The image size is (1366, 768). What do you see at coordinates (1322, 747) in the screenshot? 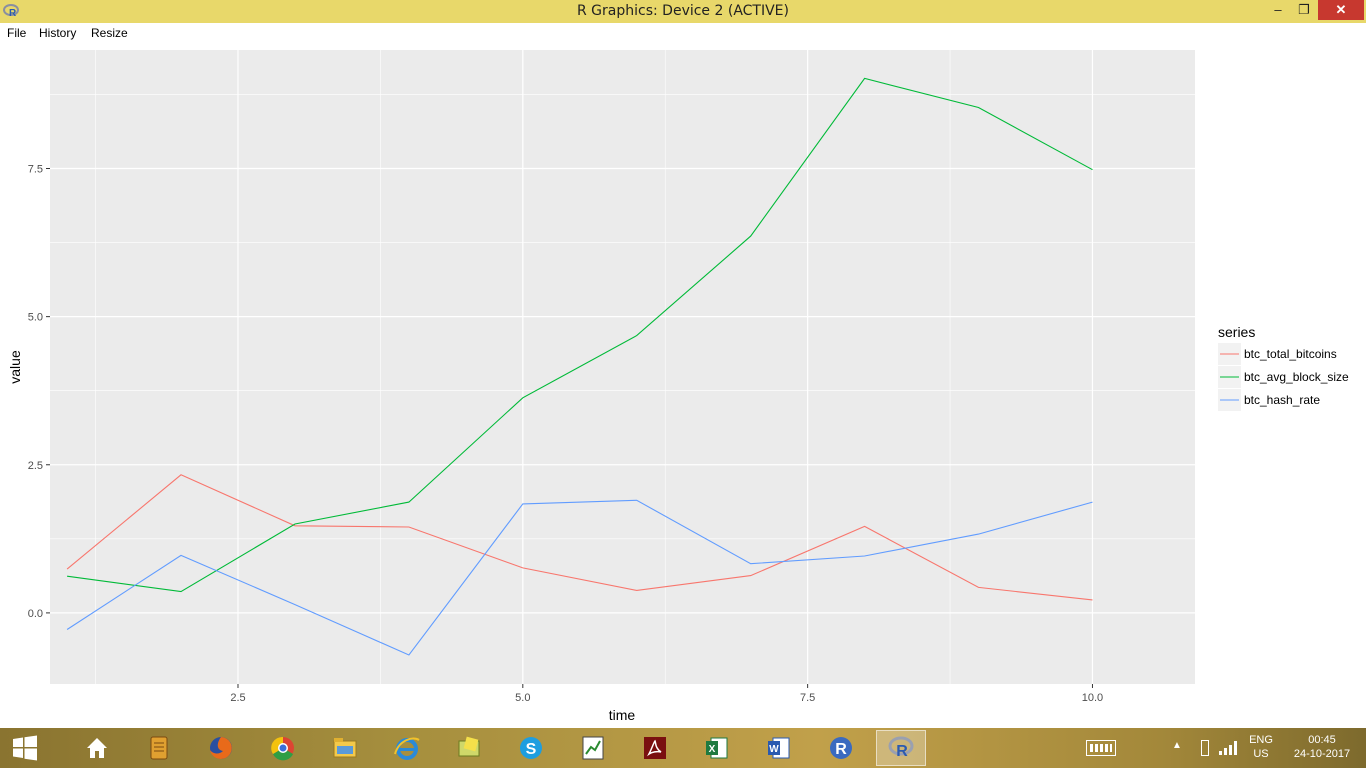
I see `clock: 00:45 24-10-2017` at bounding box center [1322, 747].